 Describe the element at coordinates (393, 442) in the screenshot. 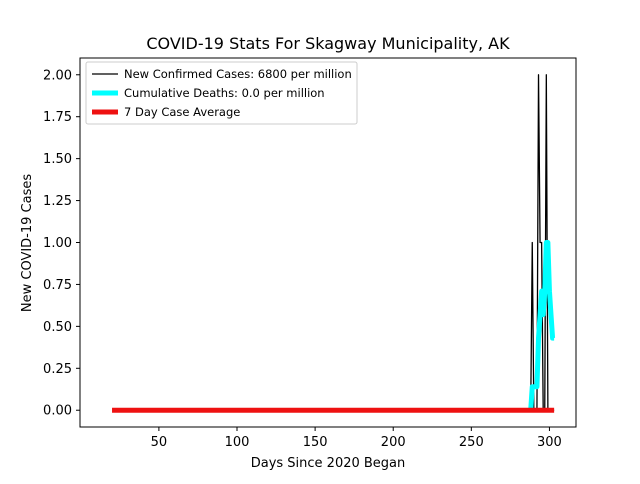

I see `x-tick-label: 200` at that location.